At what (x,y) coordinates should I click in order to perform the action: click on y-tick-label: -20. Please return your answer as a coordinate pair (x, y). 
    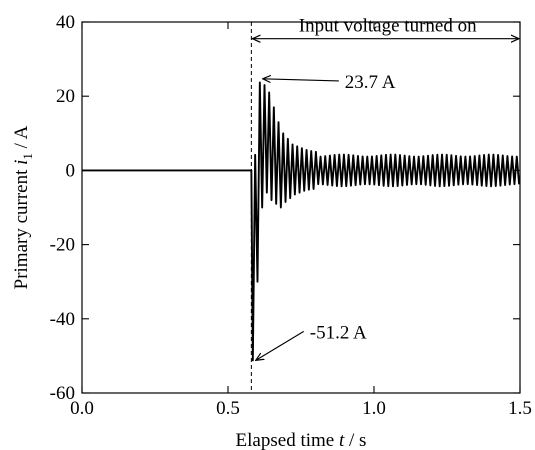
    Looking at the image, I should click on (62, 245).